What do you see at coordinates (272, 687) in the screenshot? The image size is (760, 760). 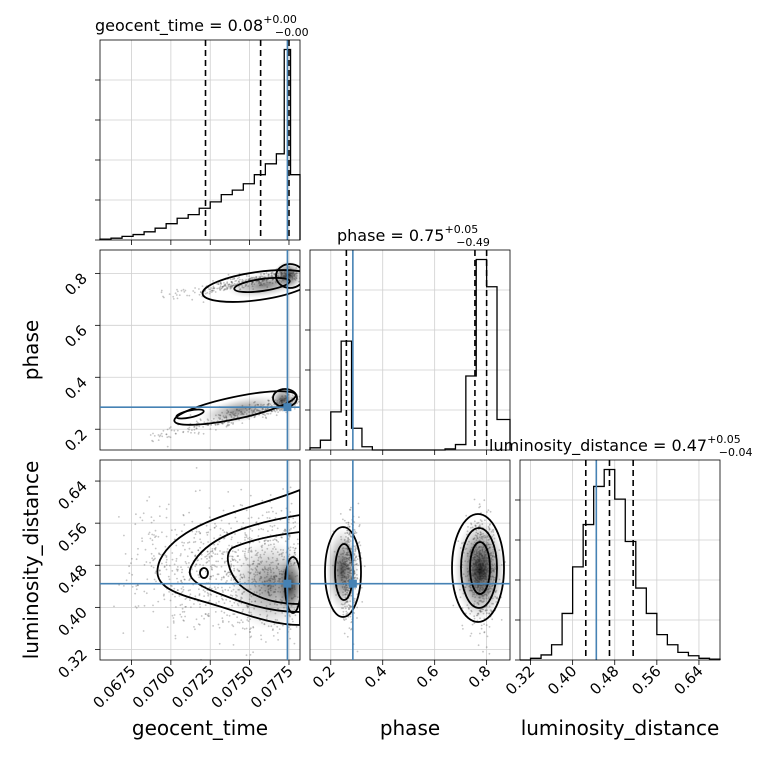 I see `x-tick-label: 0.0775` at bounding box center [272, 687].